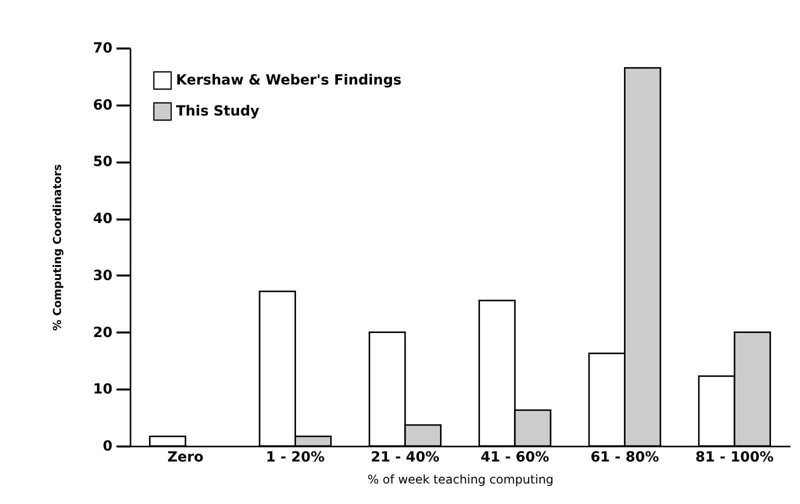  Describe the element at coordinates (515, 458) in the screenshot. I see `x-tick-label: 41 - 60%` at that location.